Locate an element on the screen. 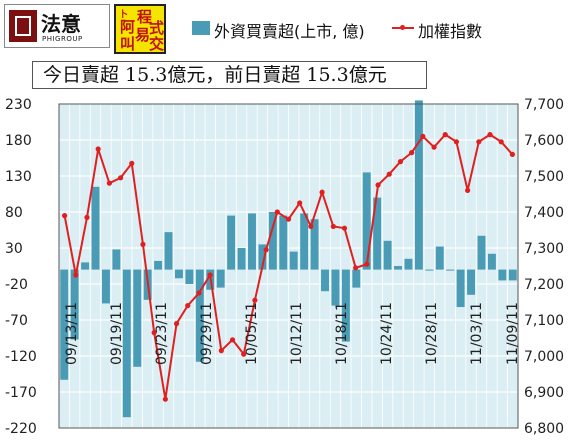  program-logo-char: 程 is located at coordinates (145, 17).